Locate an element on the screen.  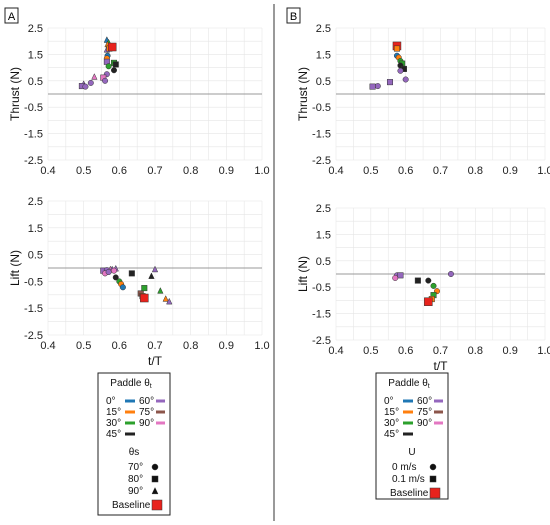
legend-box is located at coordinates (134, 444).